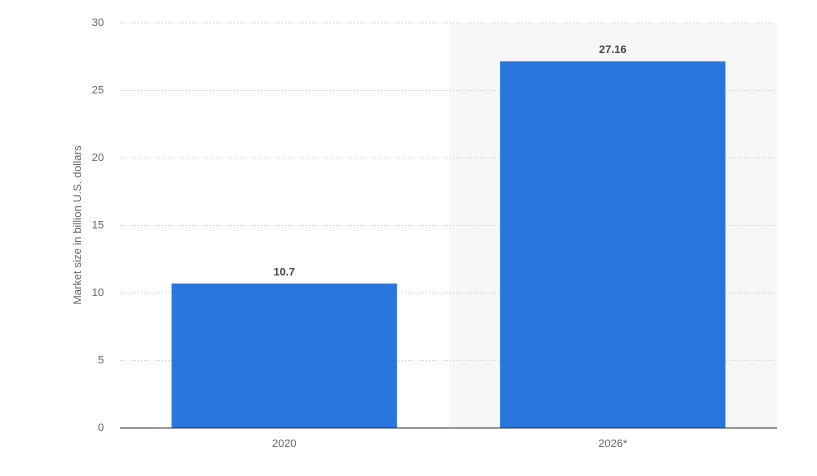 This screenshot has width=817, height=476. Describe the element at coordinates (101, 360) in the screenshot. I see `y-tick-label: 5` at that location.